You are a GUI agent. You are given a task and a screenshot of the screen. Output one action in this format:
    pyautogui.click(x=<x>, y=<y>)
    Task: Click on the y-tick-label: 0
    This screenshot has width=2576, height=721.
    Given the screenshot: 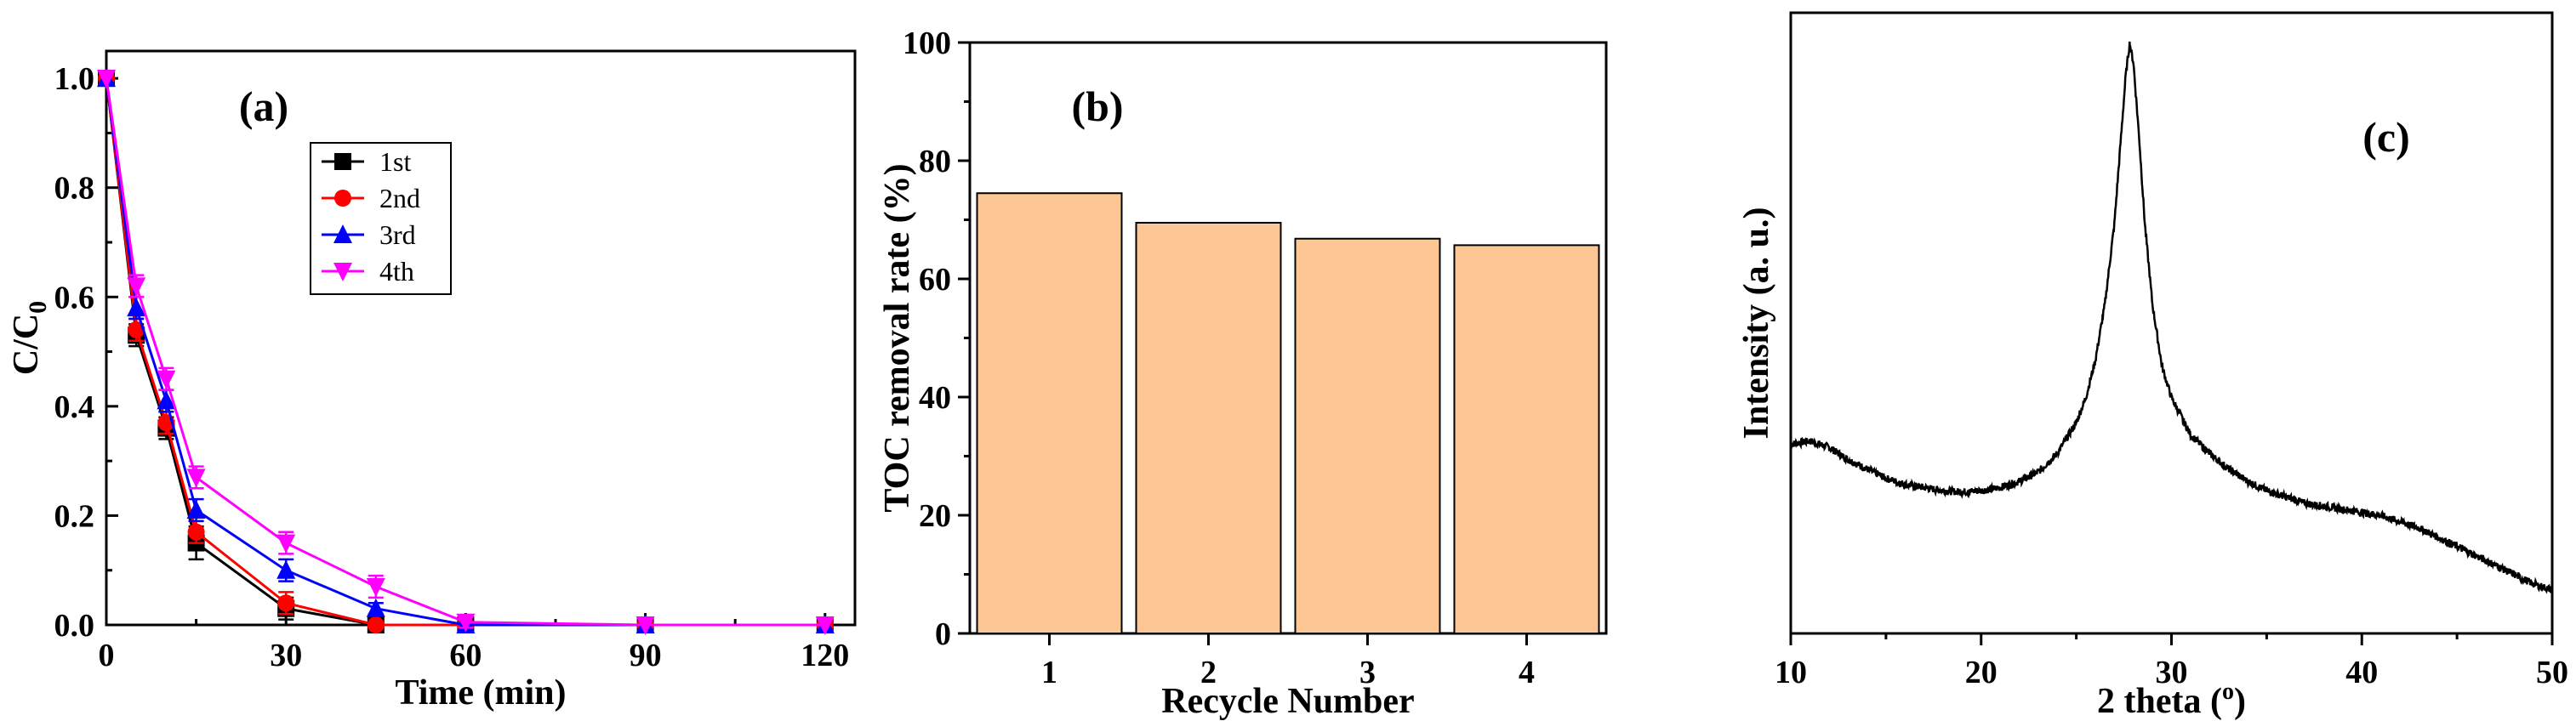 What is the action you would take?
    pyautogui.click(x=943, y=634)
    